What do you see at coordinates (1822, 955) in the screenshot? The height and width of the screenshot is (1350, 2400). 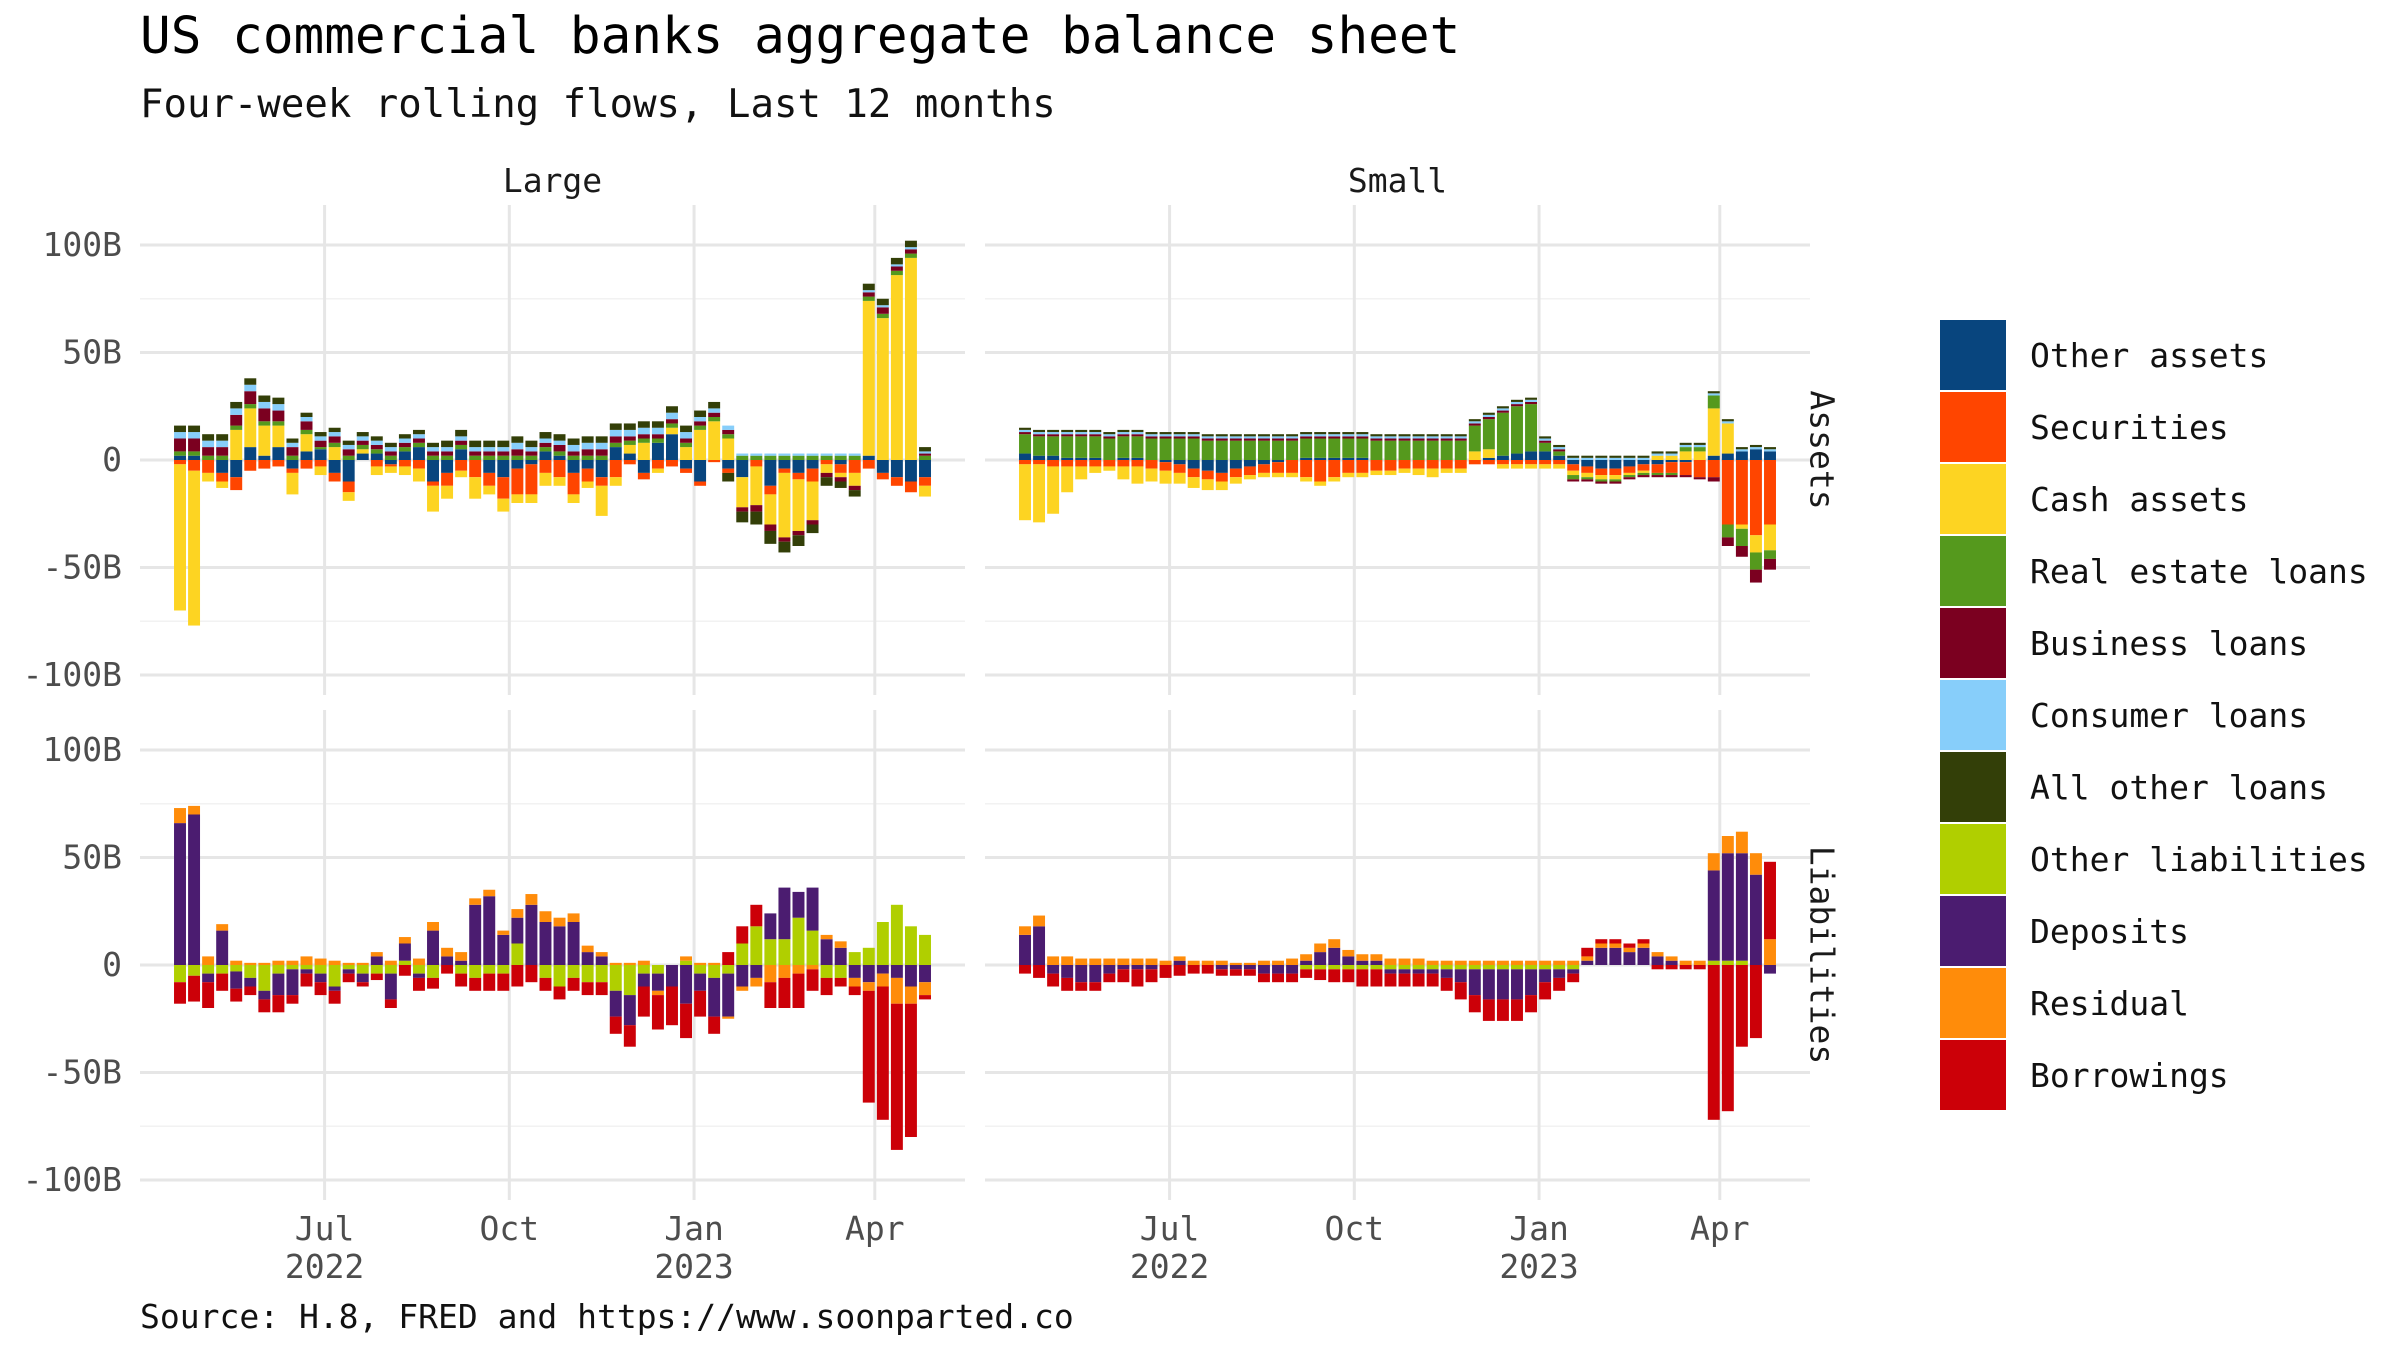 I see `facet-strip-liabilities: Liabilities` at bounding box center [1822, 955].